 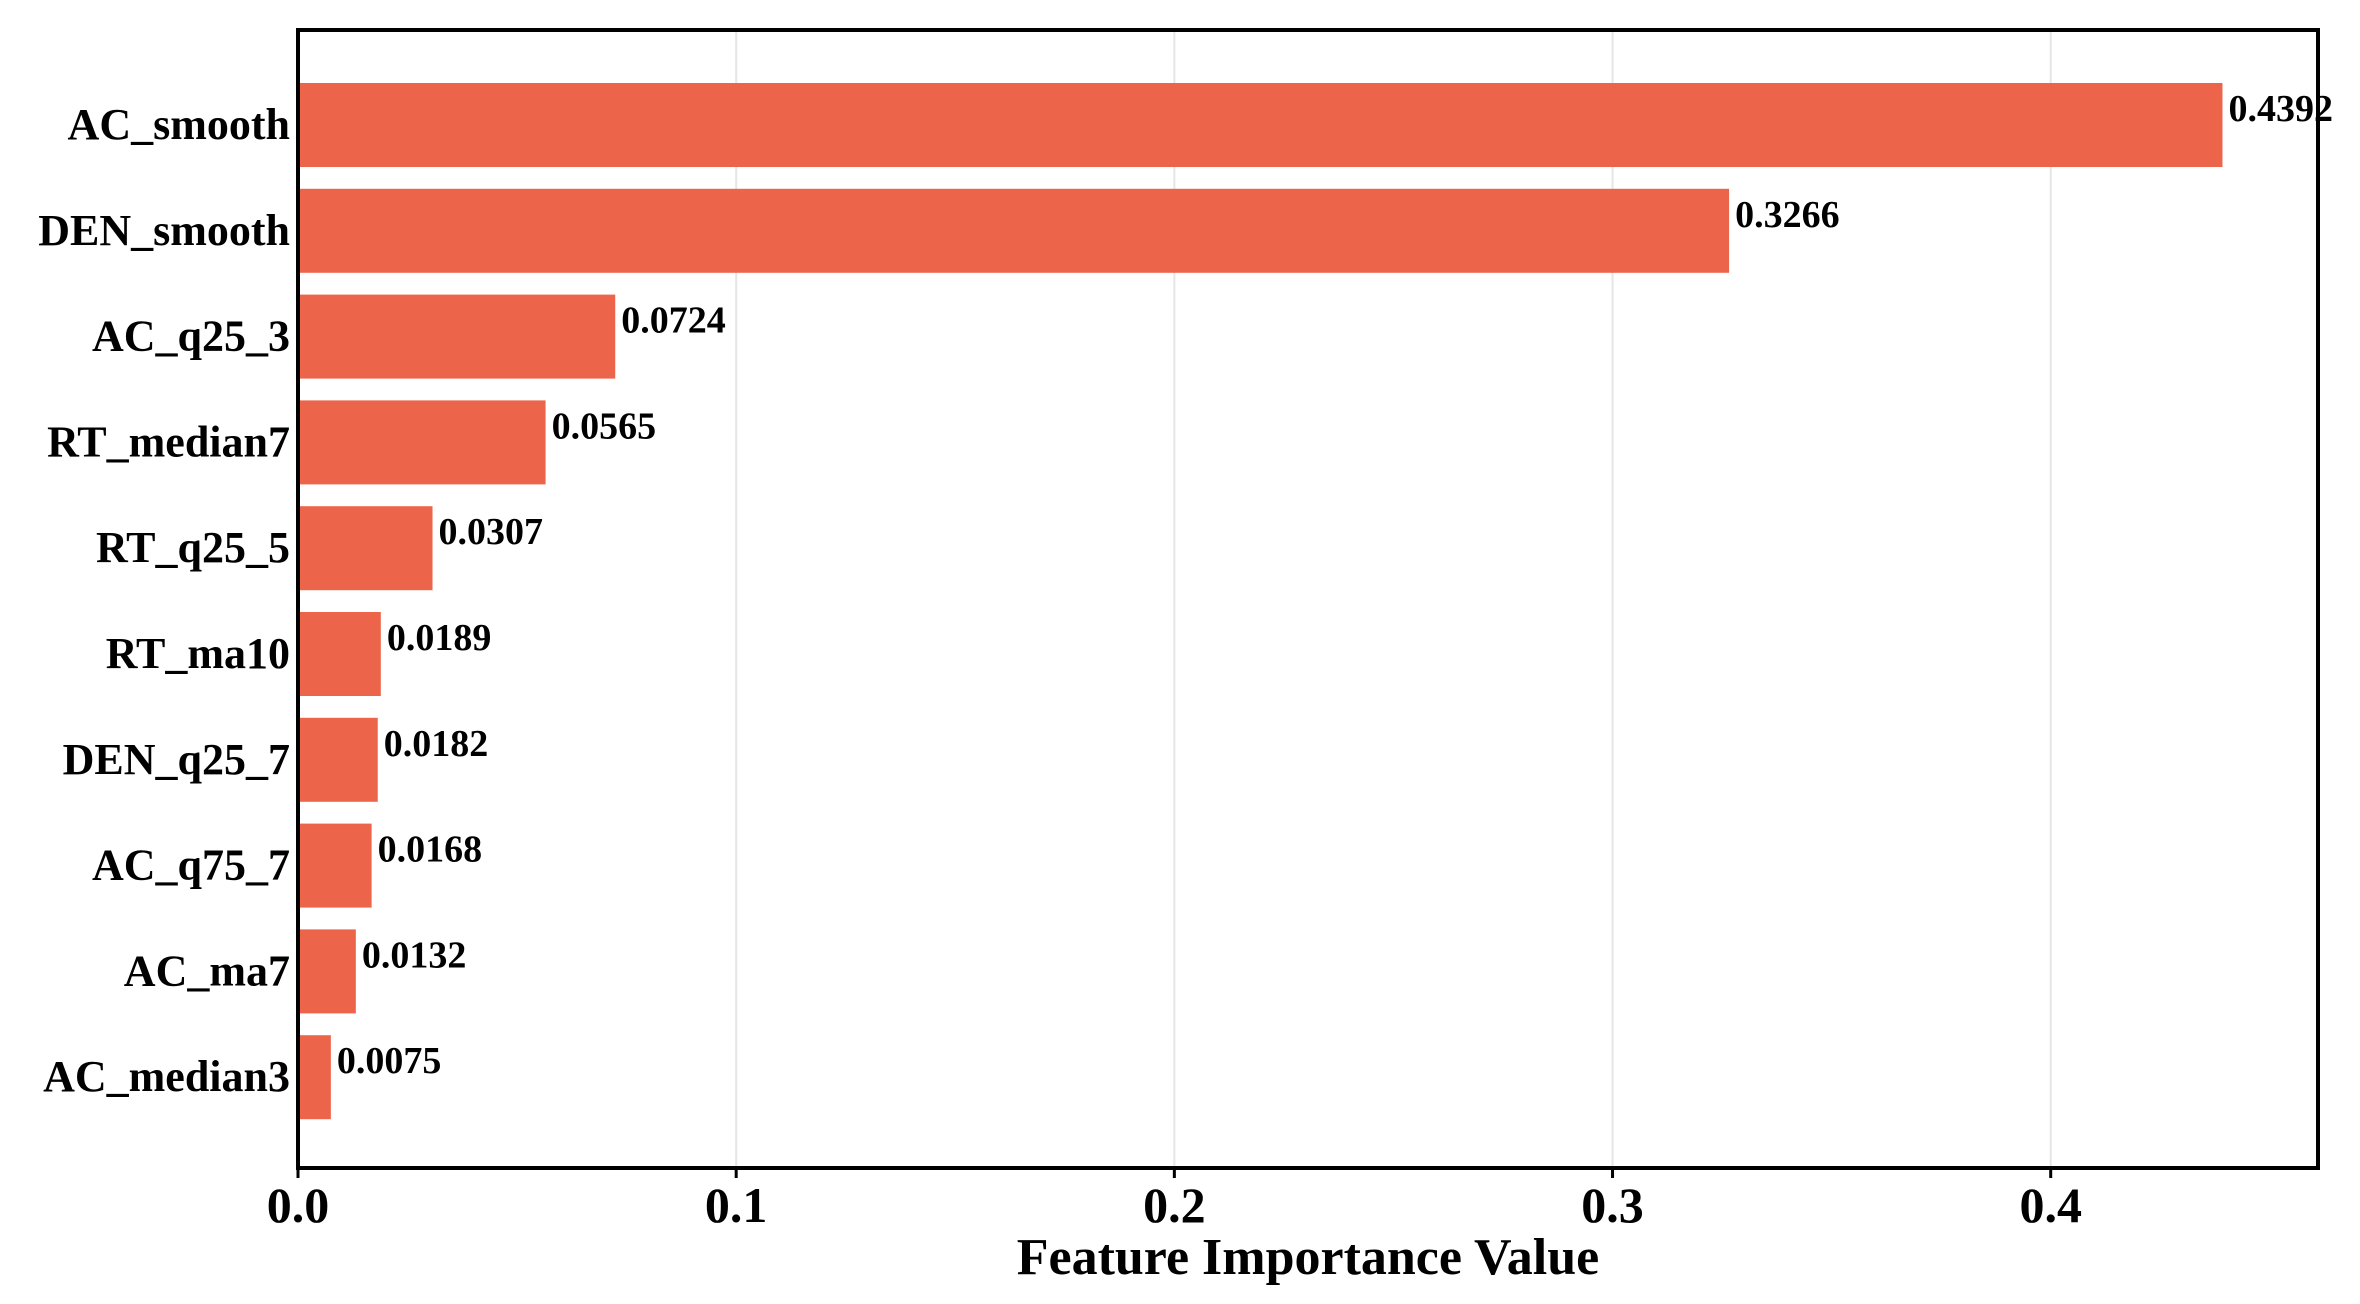 What do you see at coordinates (2050, 1205) in the screenshot?
I see `x-tick-label: 0.4` at bounding box center [2050, 1205].